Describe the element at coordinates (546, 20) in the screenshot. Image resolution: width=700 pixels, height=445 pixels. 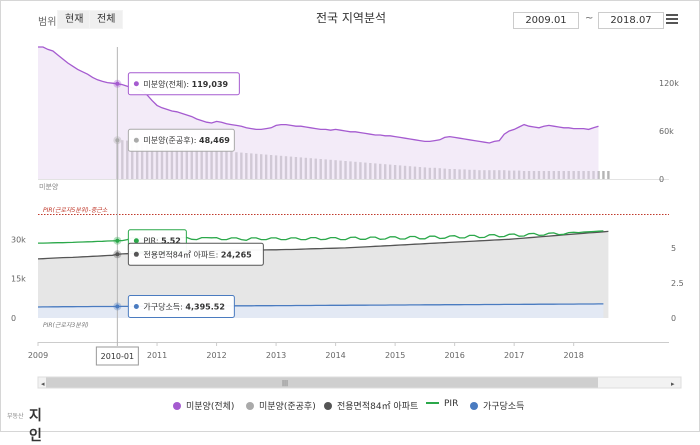
I see `date-from-input: 2009.01` at that location.